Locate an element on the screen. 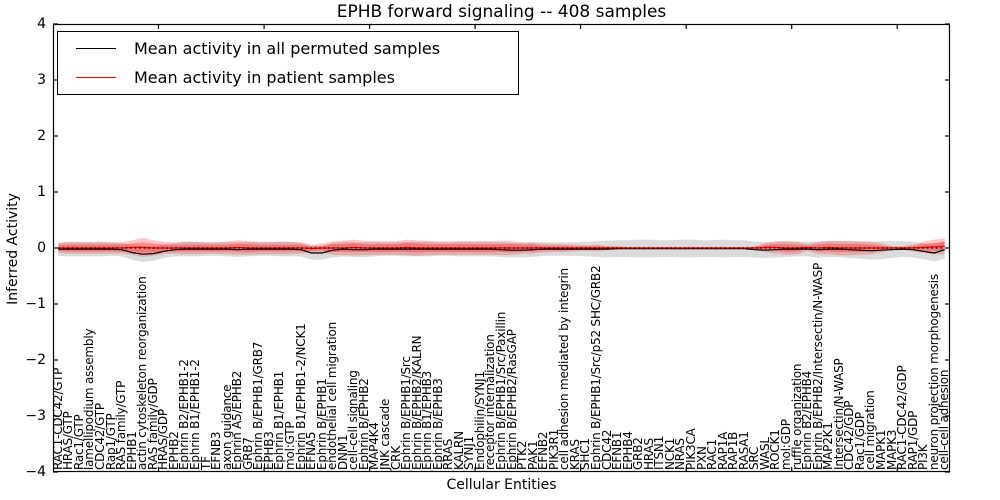 The width and height of the screenshot is (1000, 500). y-tick-label: 4 is located at coordinates (41, 24).